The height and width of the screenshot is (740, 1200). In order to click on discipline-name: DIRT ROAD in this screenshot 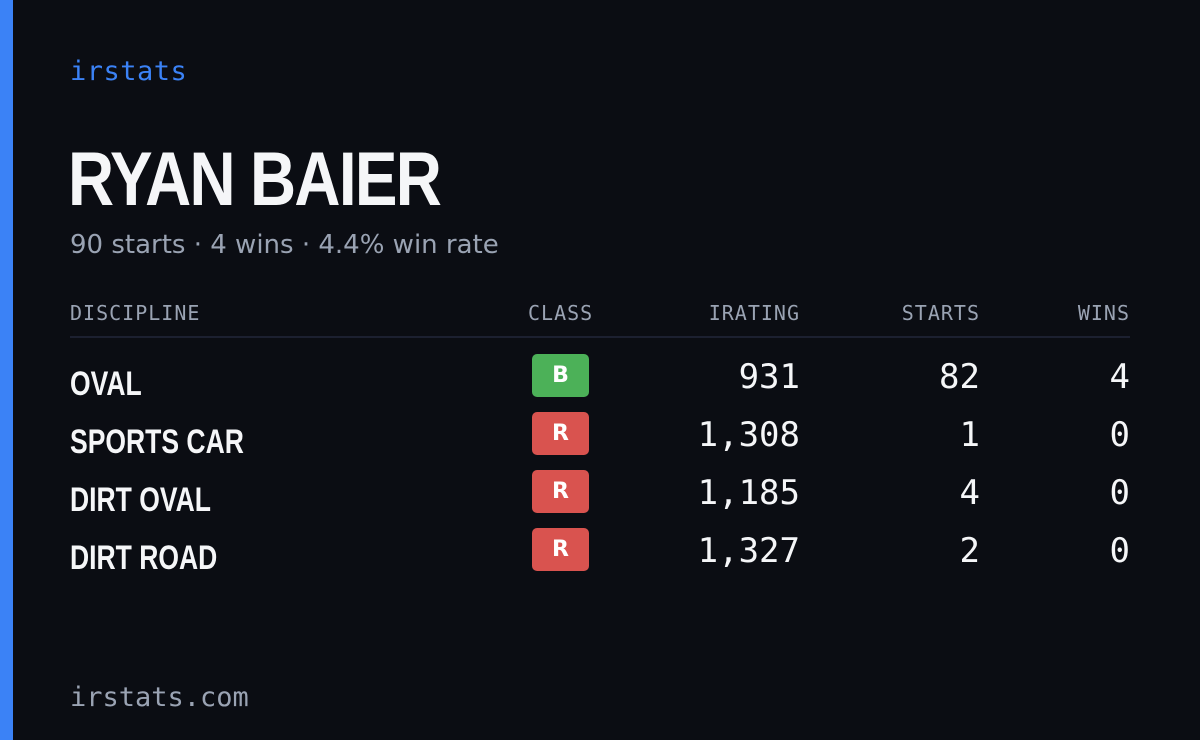, I will do `click(144, 558)`.